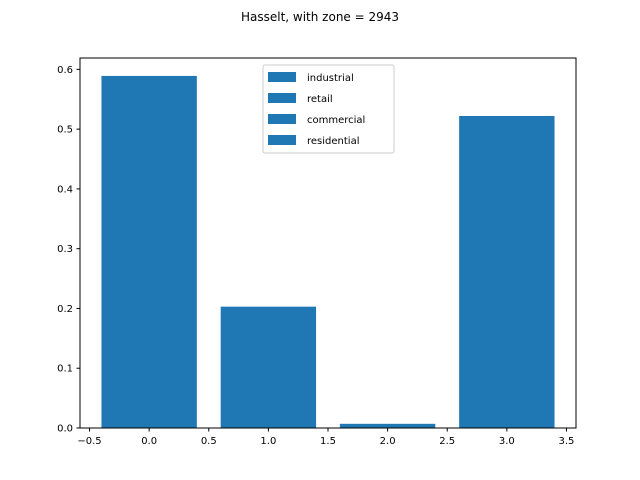 The height and width of the screenshot is (480, 640). I want to click on y-tick-label: 0.2, so click(65, 309).